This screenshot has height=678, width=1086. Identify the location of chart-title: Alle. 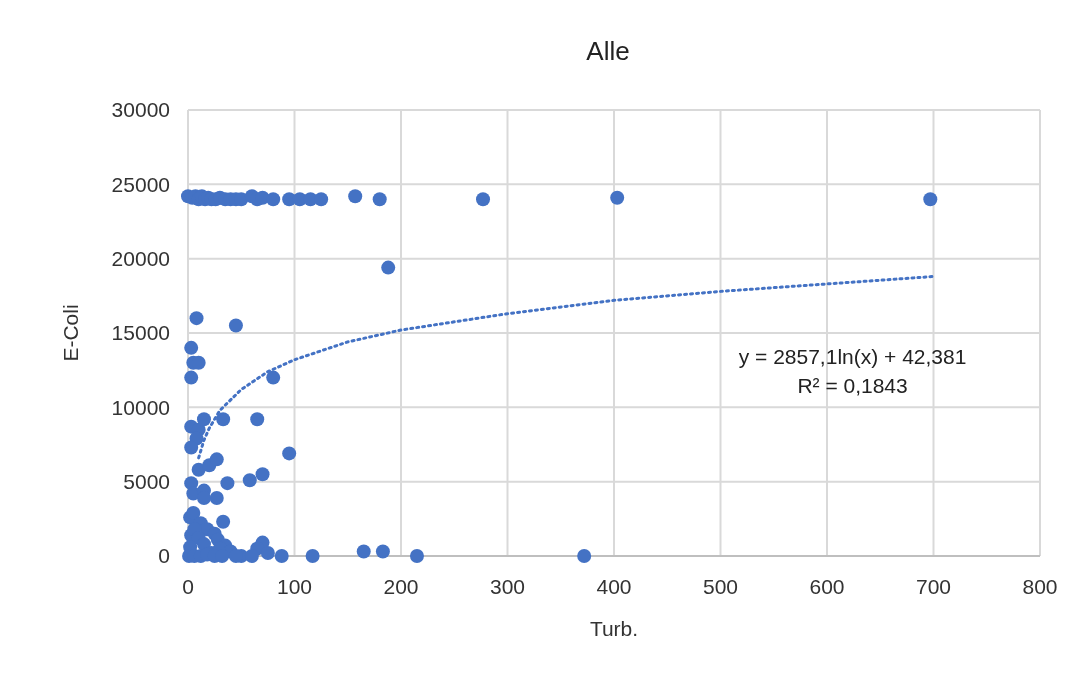
(608, 51).